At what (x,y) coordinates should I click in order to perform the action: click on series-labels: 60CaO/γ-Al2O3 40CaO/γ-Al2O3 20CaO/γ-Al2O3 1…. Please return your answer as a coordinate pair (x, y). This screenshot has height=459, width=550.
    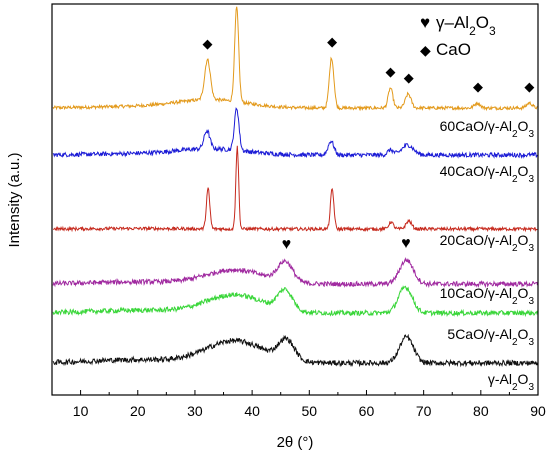
    Looking at the image, I should click on (487, 255).